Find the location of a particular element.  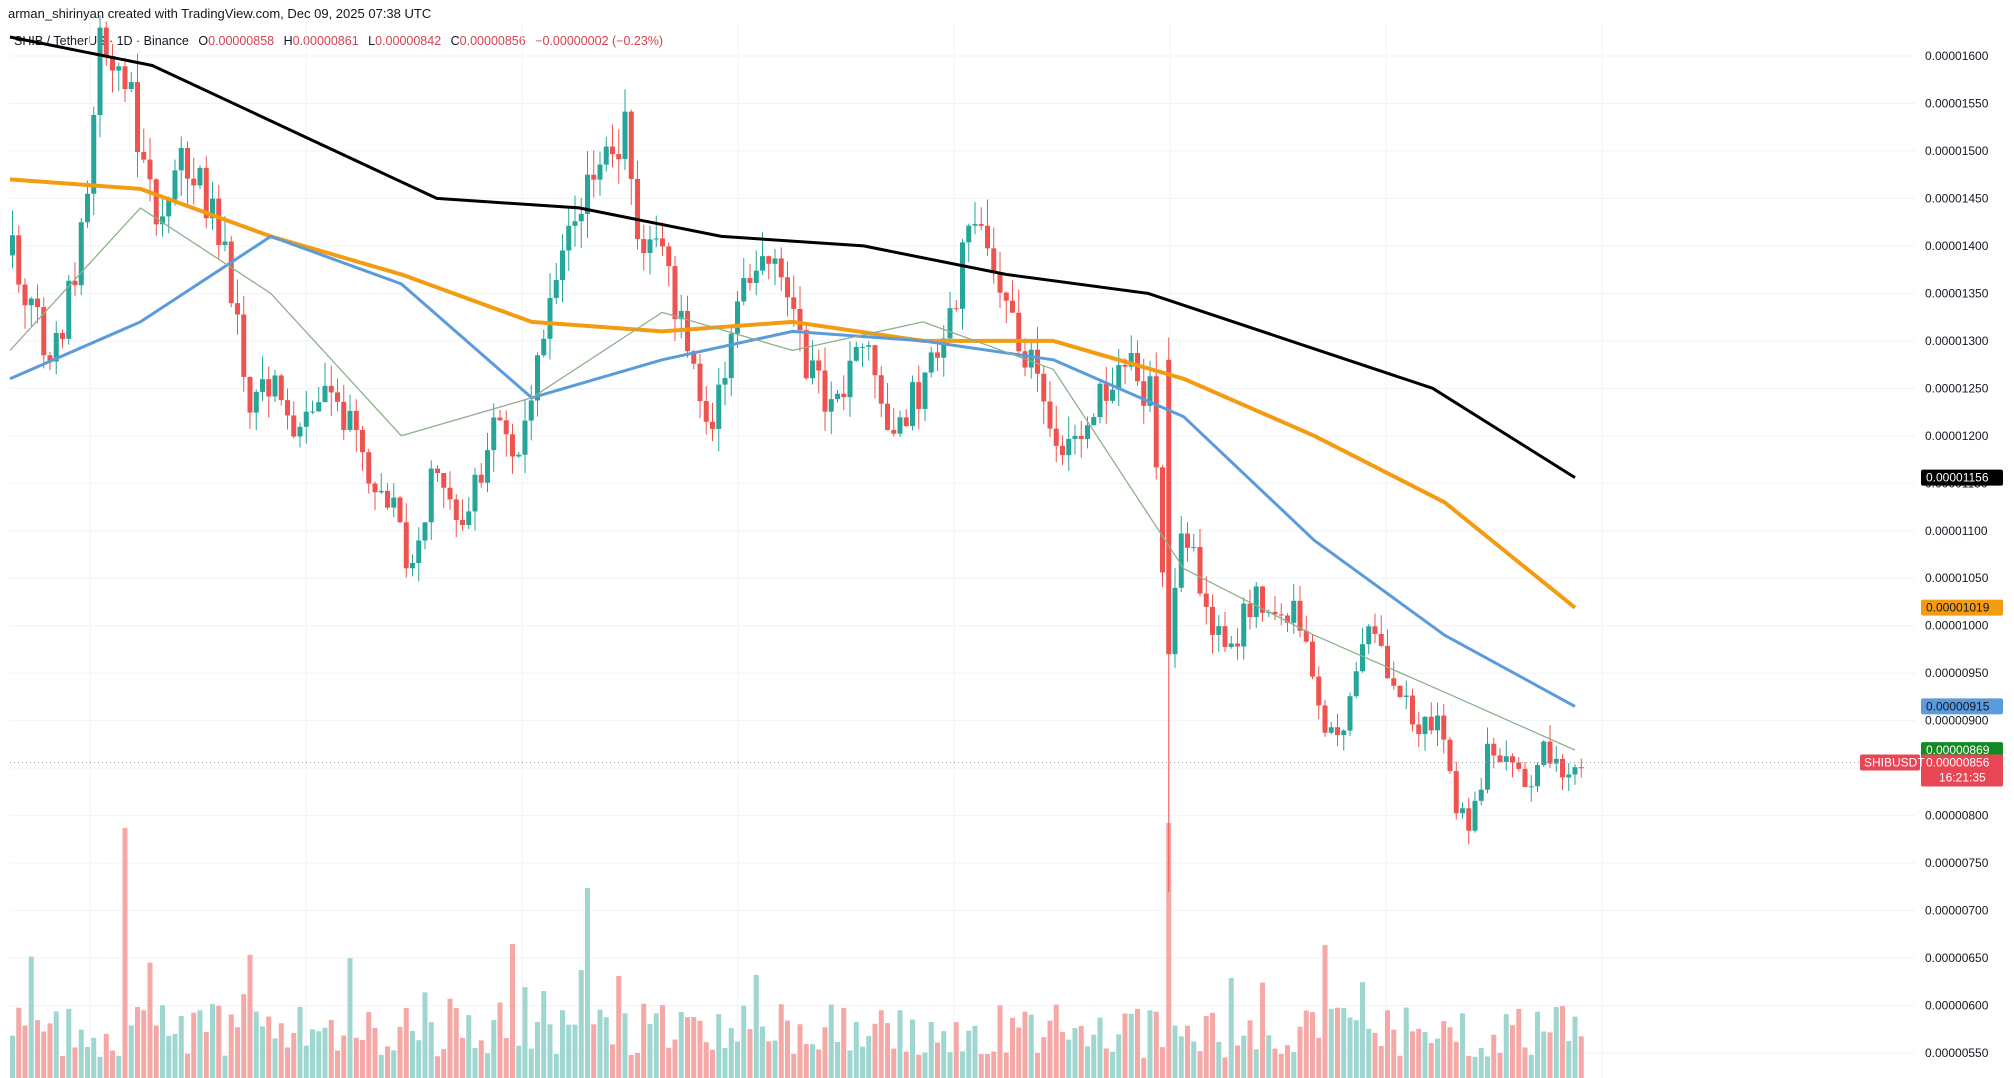

high-key: H is located at coordinates (288, 41).